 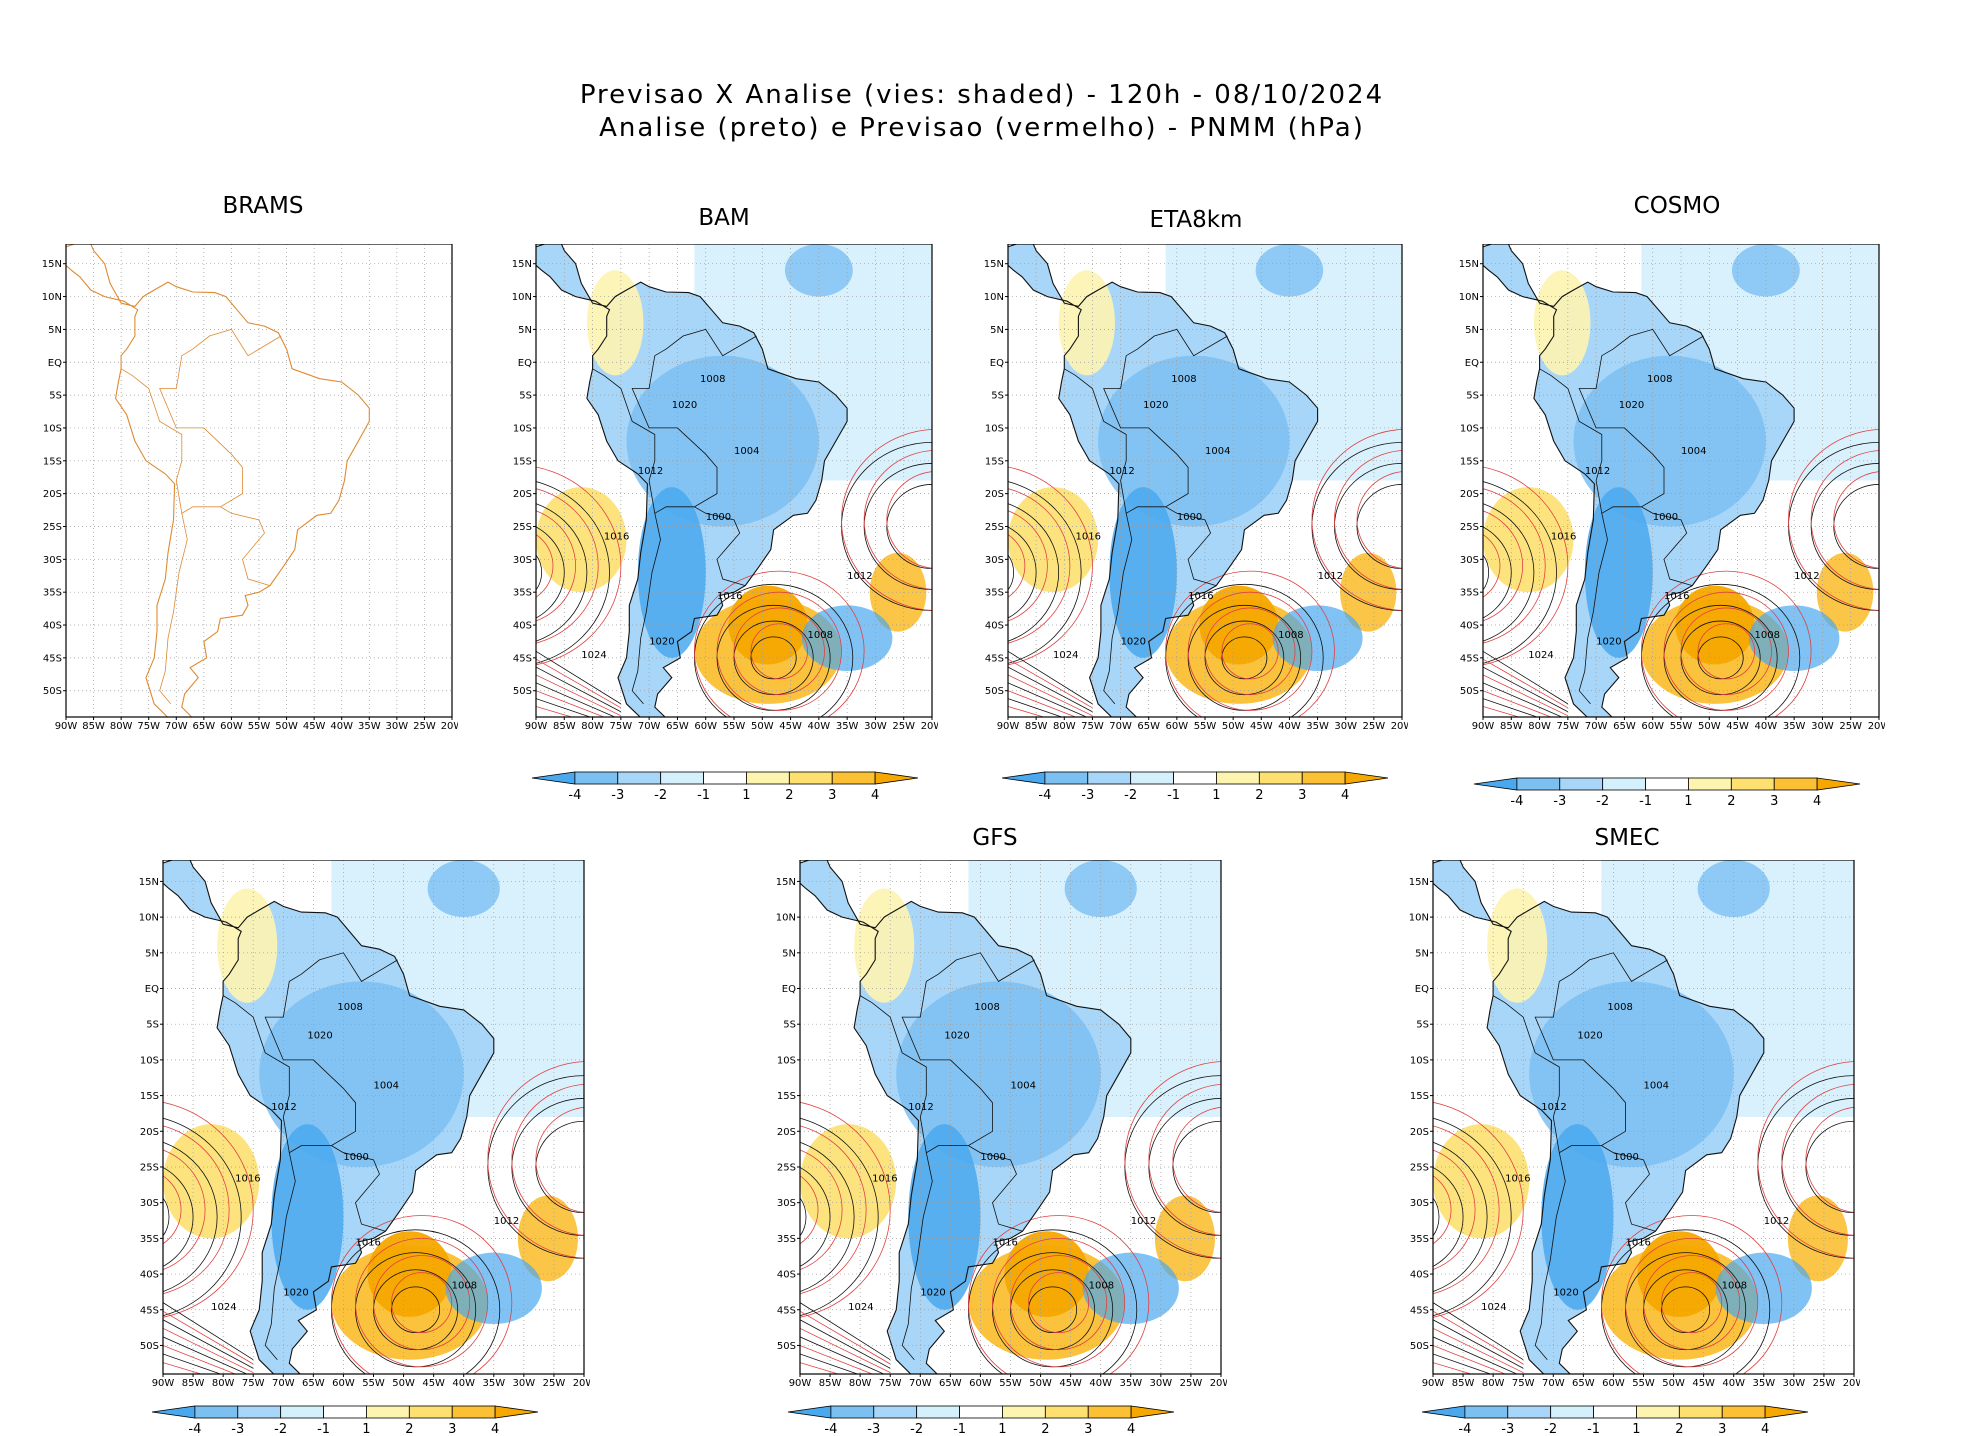 I want to click on lon-tick-label: 40W, so click(x=819, y=726).